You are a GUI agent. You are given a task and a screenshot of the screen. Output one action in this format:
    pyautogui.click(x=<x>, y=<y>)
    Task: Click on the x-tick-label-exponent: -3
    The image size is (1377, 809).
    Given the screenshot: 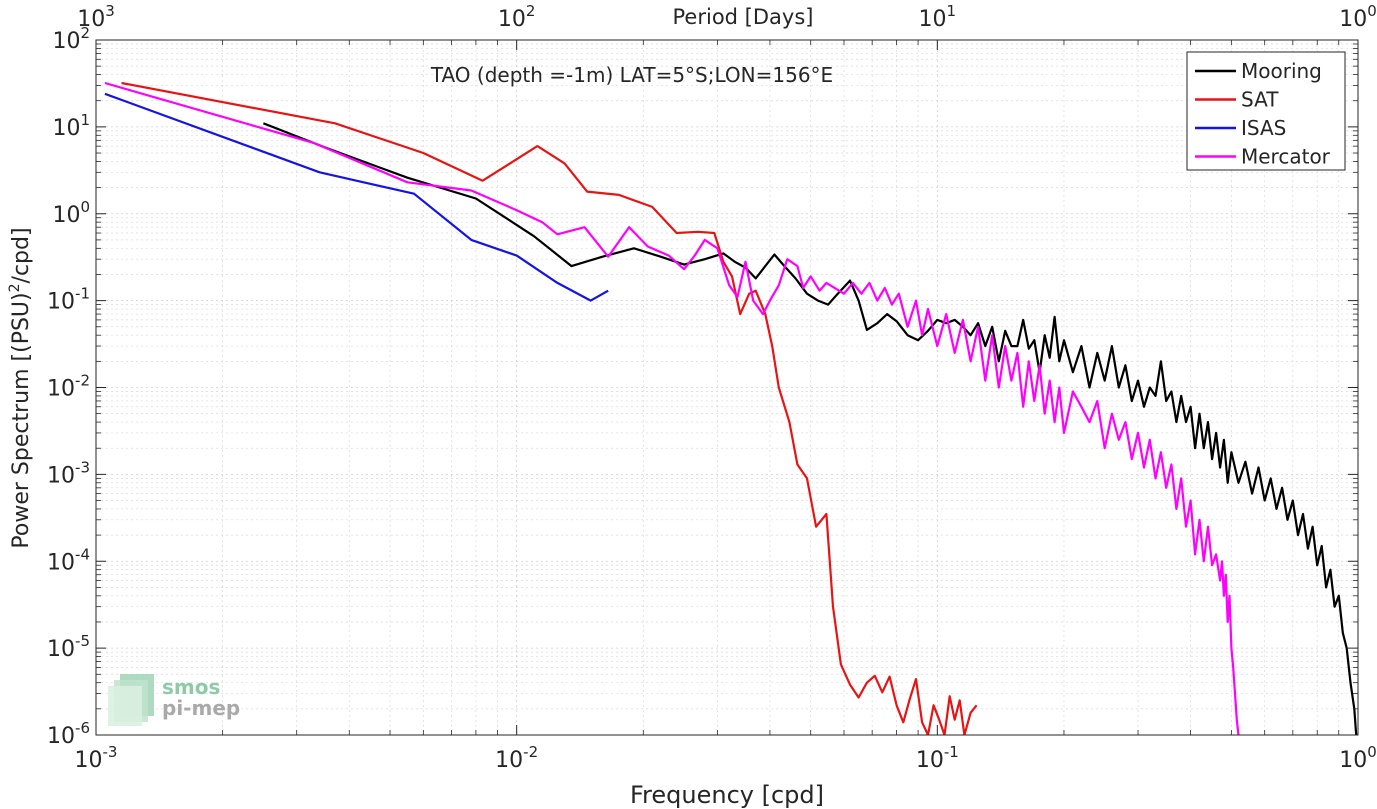 What is the action you would take?
    pyautogui.click(x=110, y=752)
    